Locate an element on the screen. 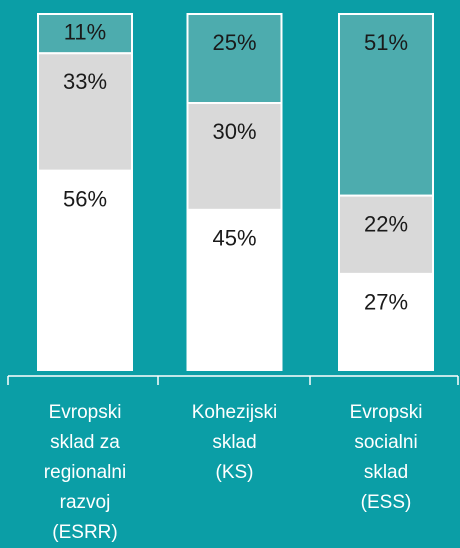  x-tick-label: Evropski socialni sklad (ESS) is located at coordinates (386, 457).